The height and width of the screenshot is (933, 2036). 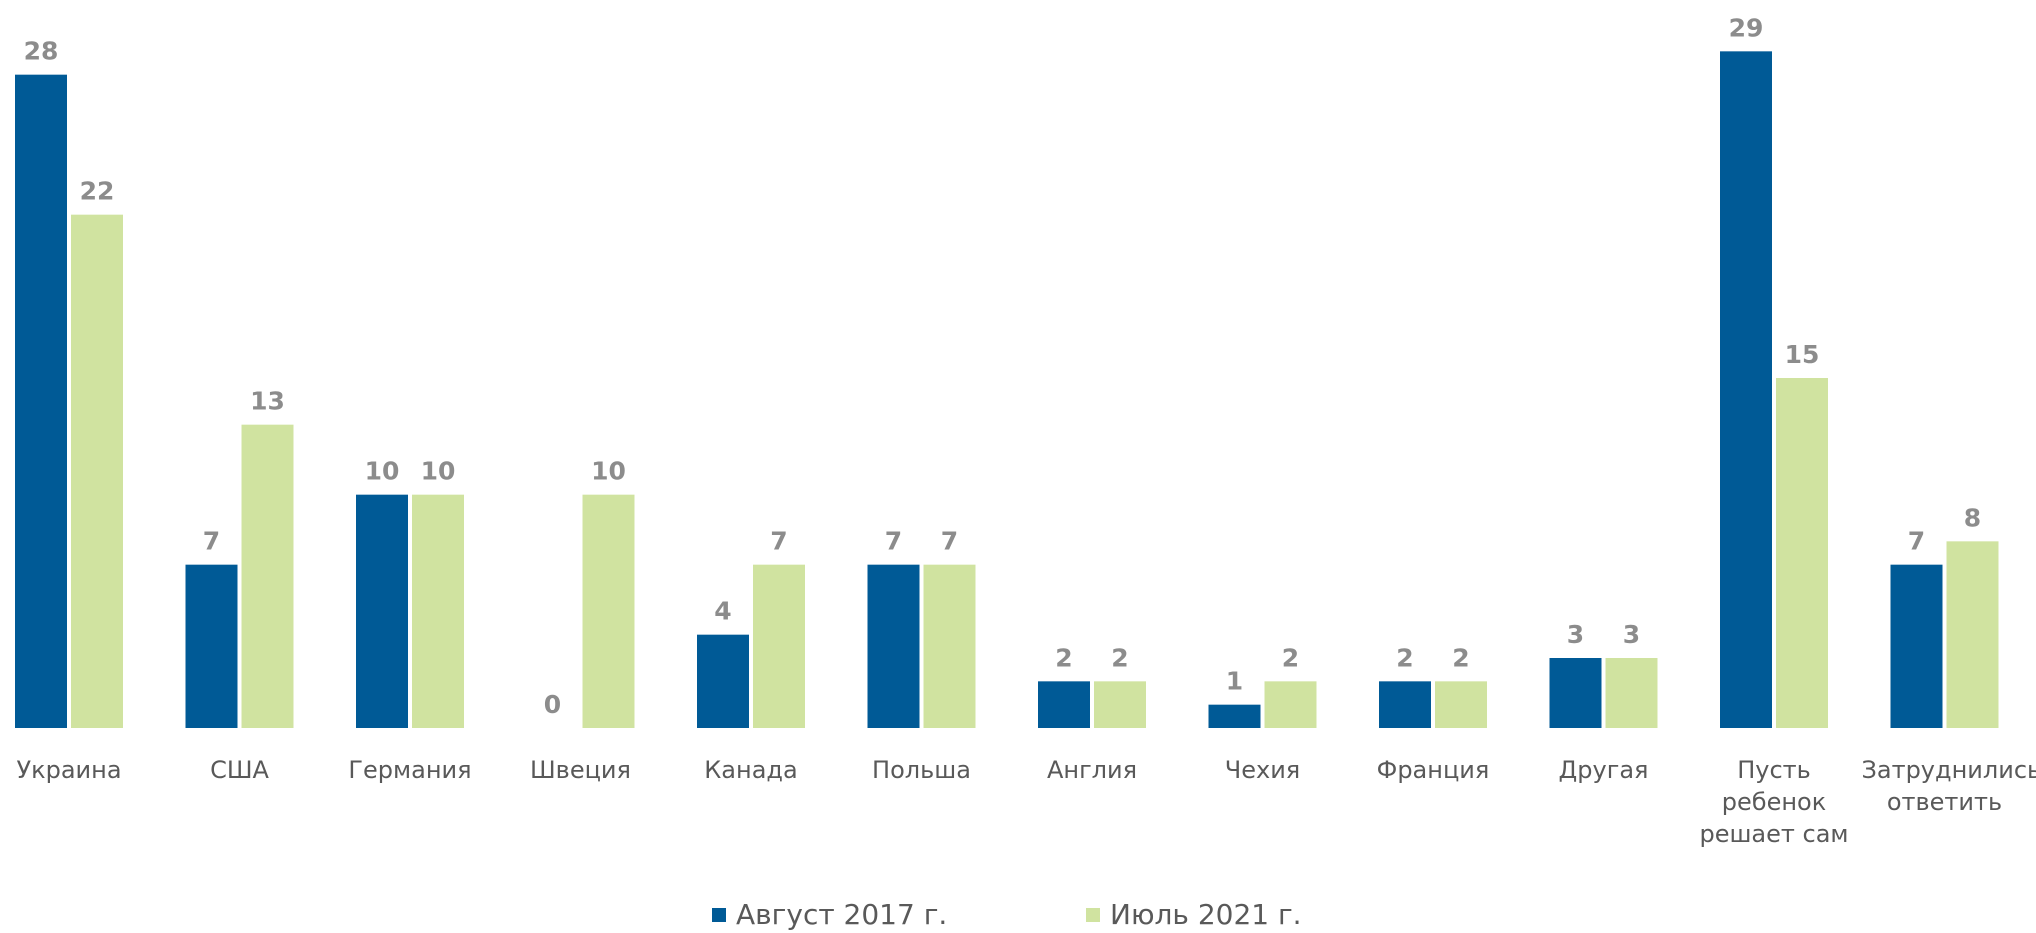 I want to click on x-tick-label: Польша, so click(x=921, y=770).